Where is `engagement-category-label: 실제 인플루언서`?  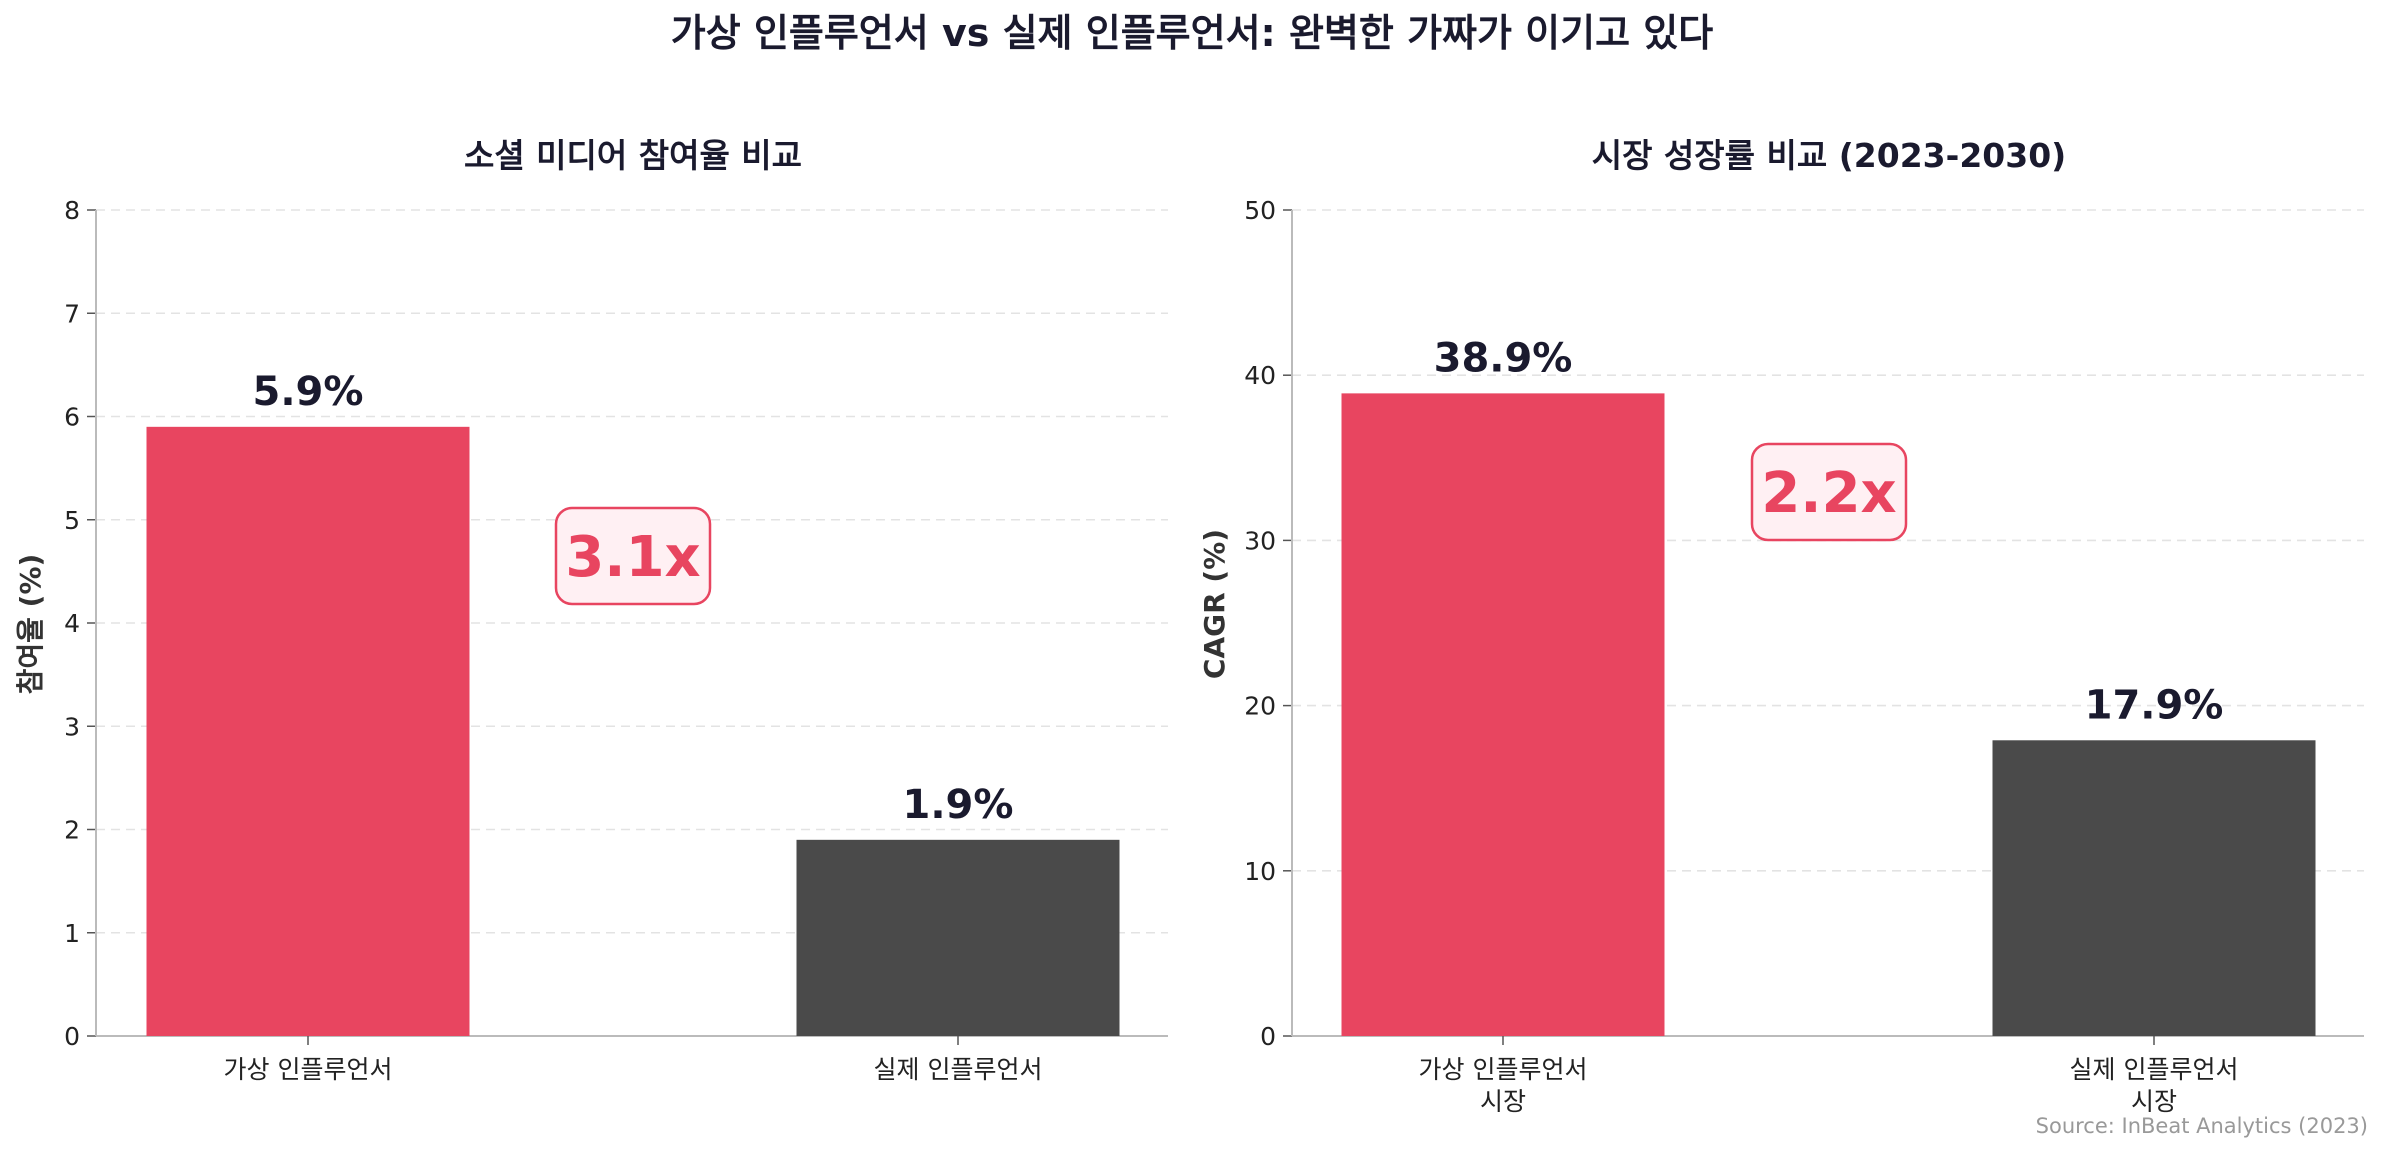 engagement-category-label: 실제 인플루언서 is located at coordinates (958, 1069).